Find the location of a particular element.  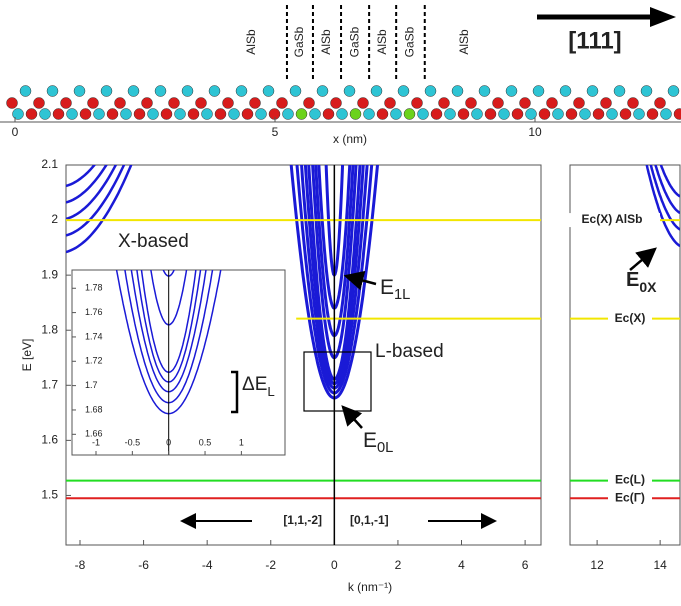

annotation-sub: 0X is located at coordinates (648, 287).